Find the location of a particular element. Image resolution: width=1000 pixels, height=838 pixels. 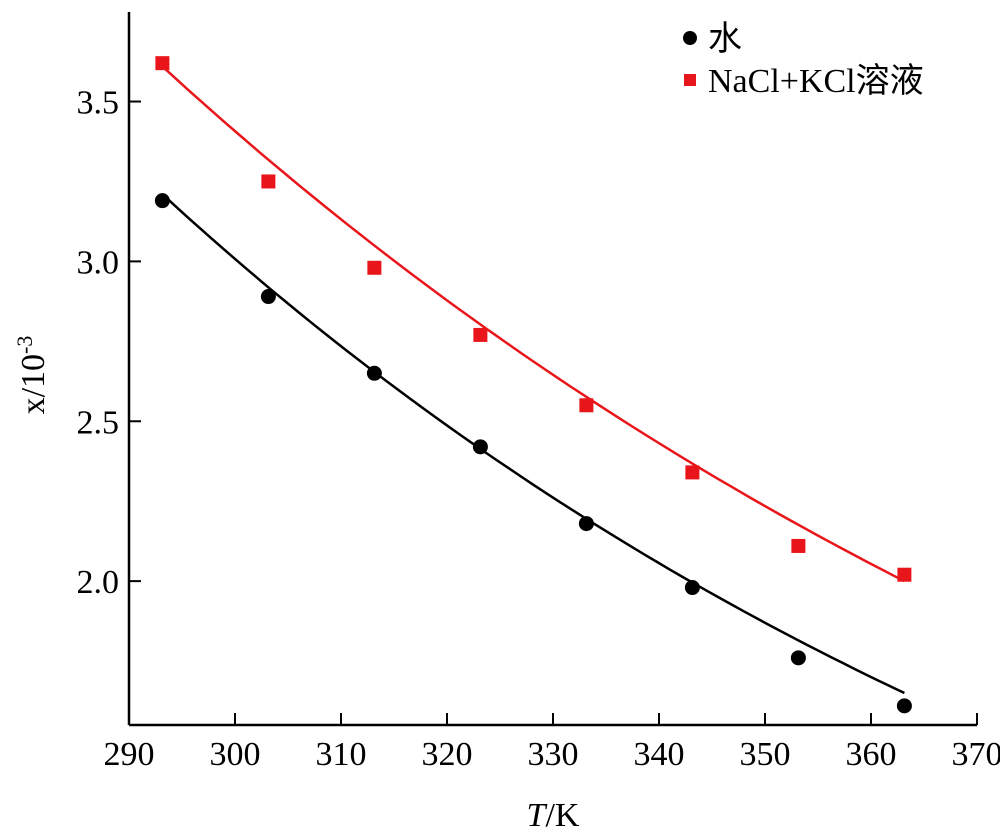

y-axis-title: x/10-3 is located at coordinates (32, 375).